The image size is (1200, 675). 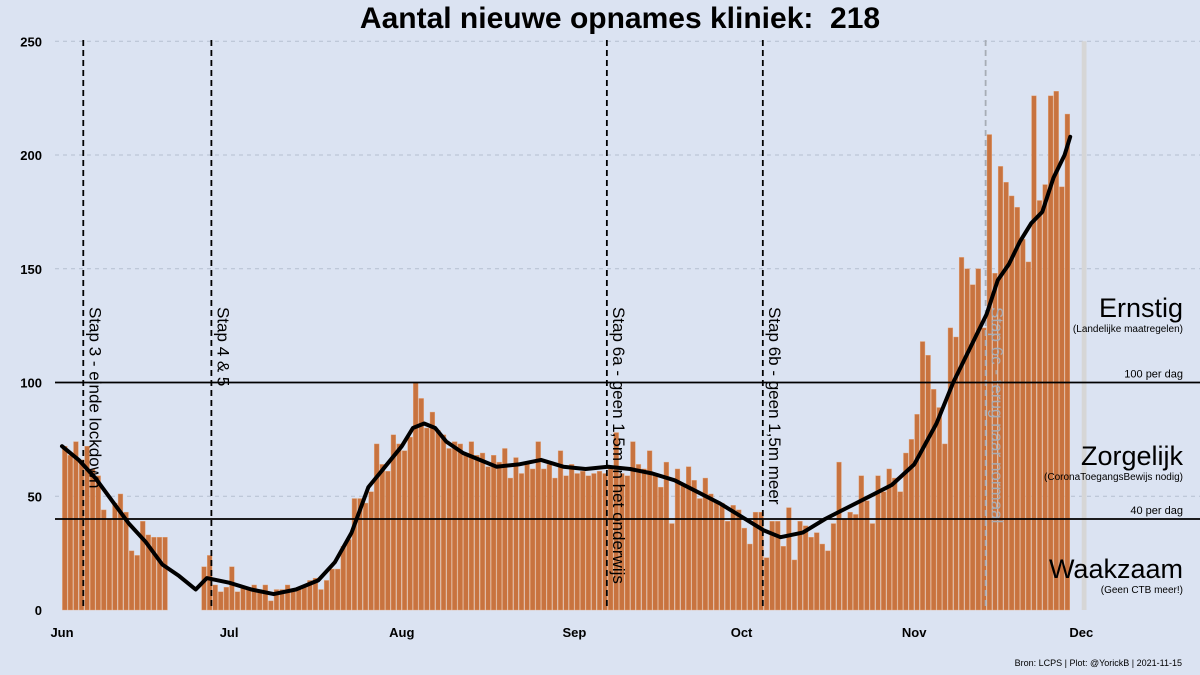 I want to click on event-label: Stap 6b - geen 1,5m meer, so click(x=774, y=406).